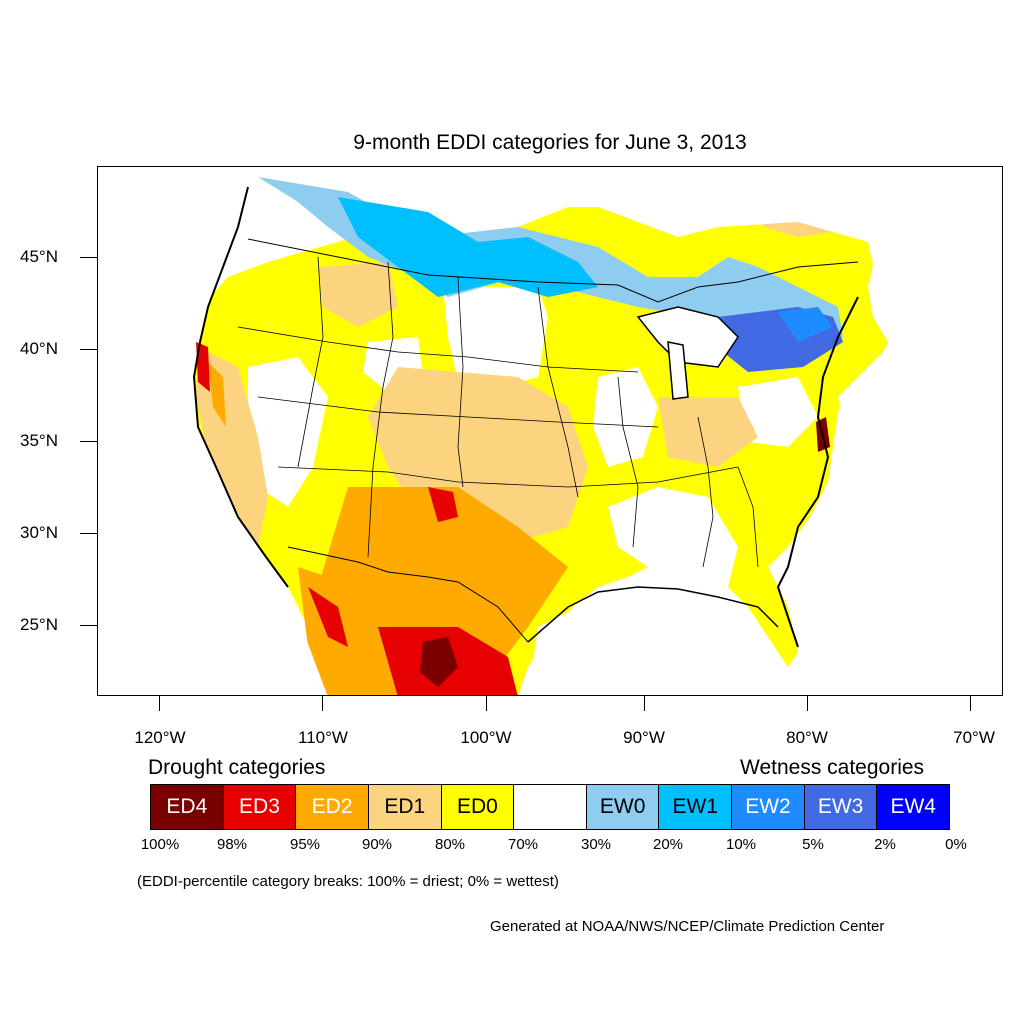  I want to click on legend-cell-ew3: EW3, so click(841, 807).